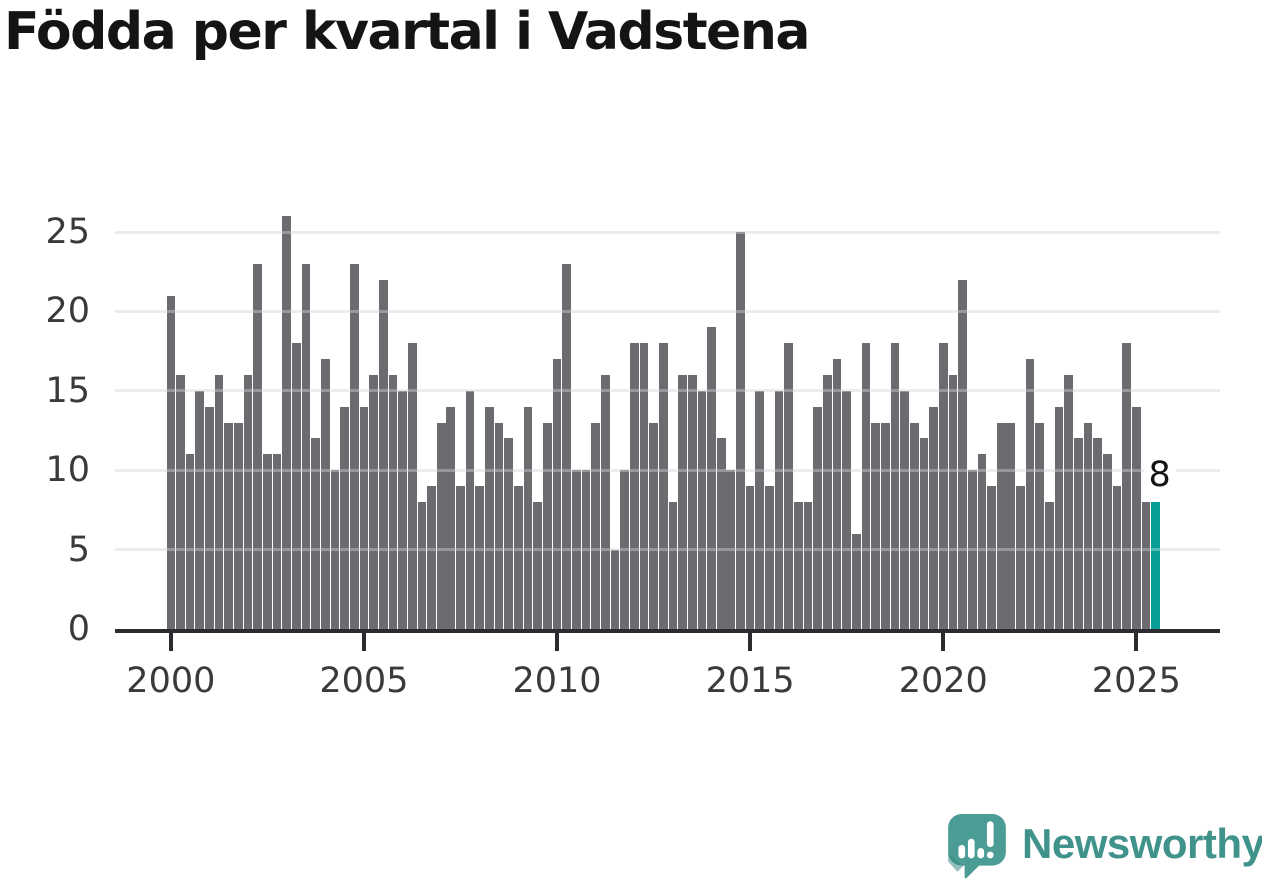 Image resolution: width=1262 pixels, height=880 pixels. What do you see at coordinates (557, 494) in the screenshot?
I see `bar-2010-q1` at bounding box center [557, 494].